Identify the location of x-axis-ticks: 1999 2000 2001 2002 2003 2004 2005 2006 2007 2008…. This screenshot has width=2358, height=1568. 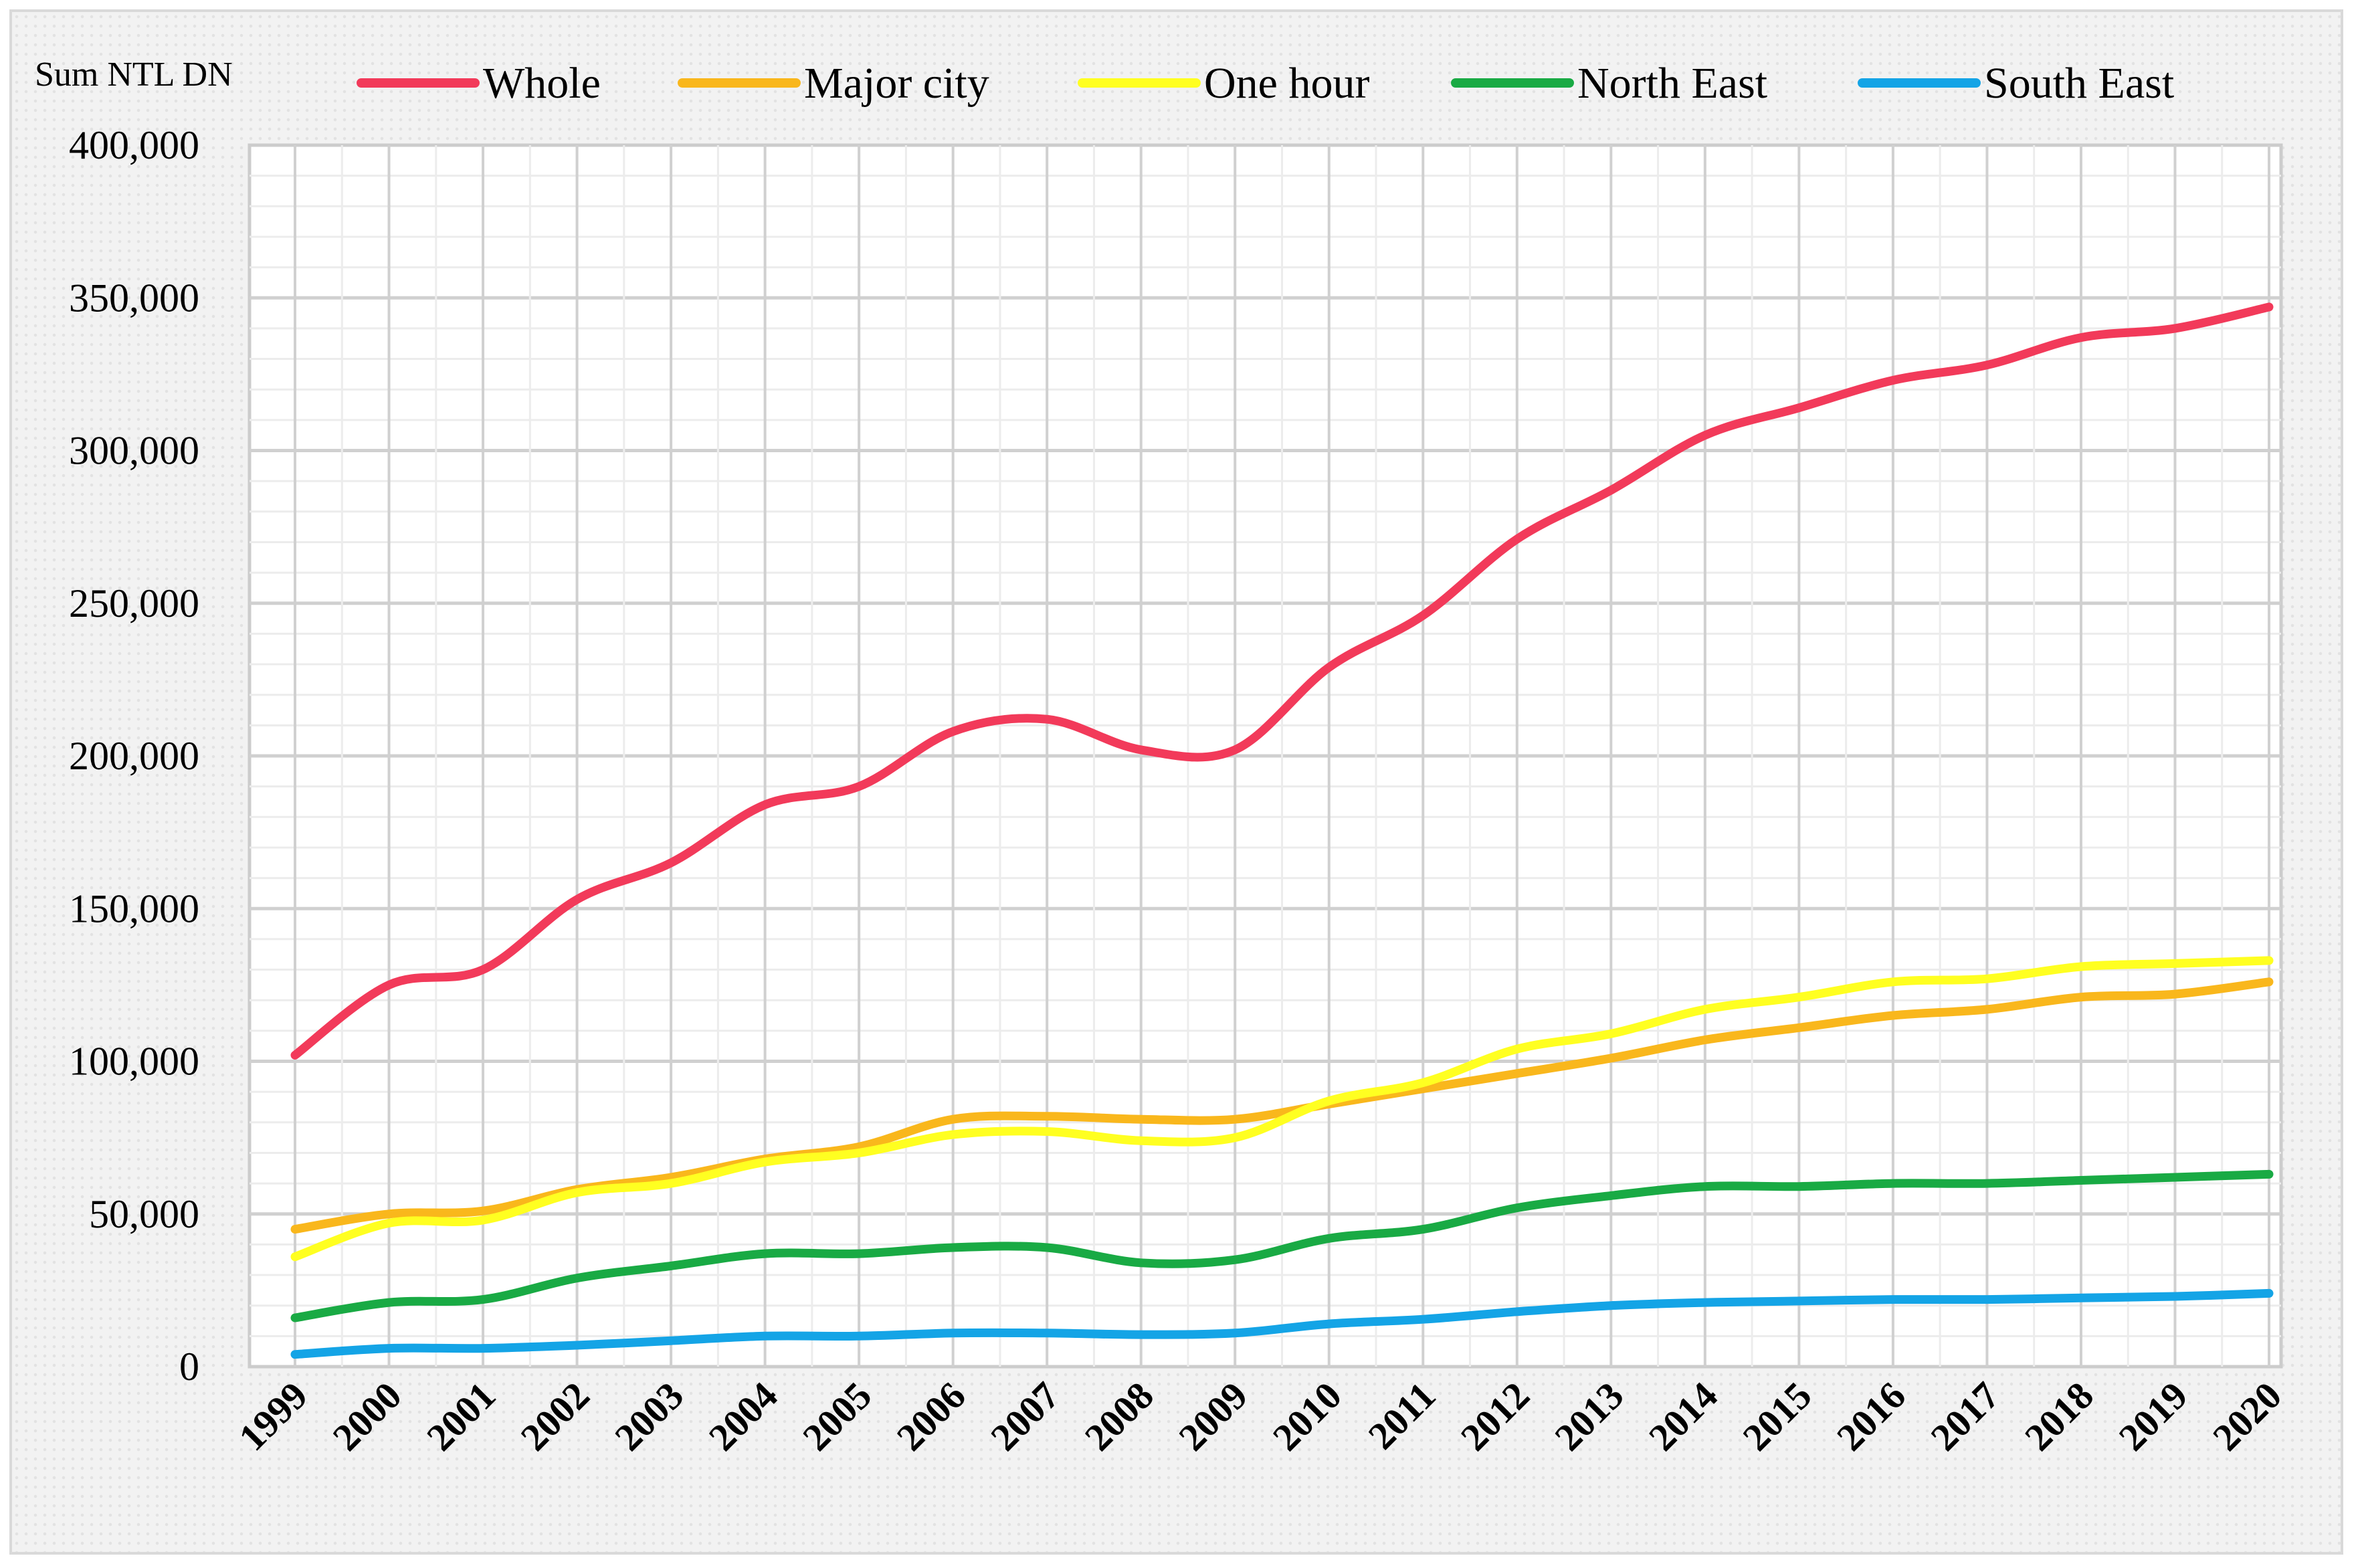
(1260, 1416).